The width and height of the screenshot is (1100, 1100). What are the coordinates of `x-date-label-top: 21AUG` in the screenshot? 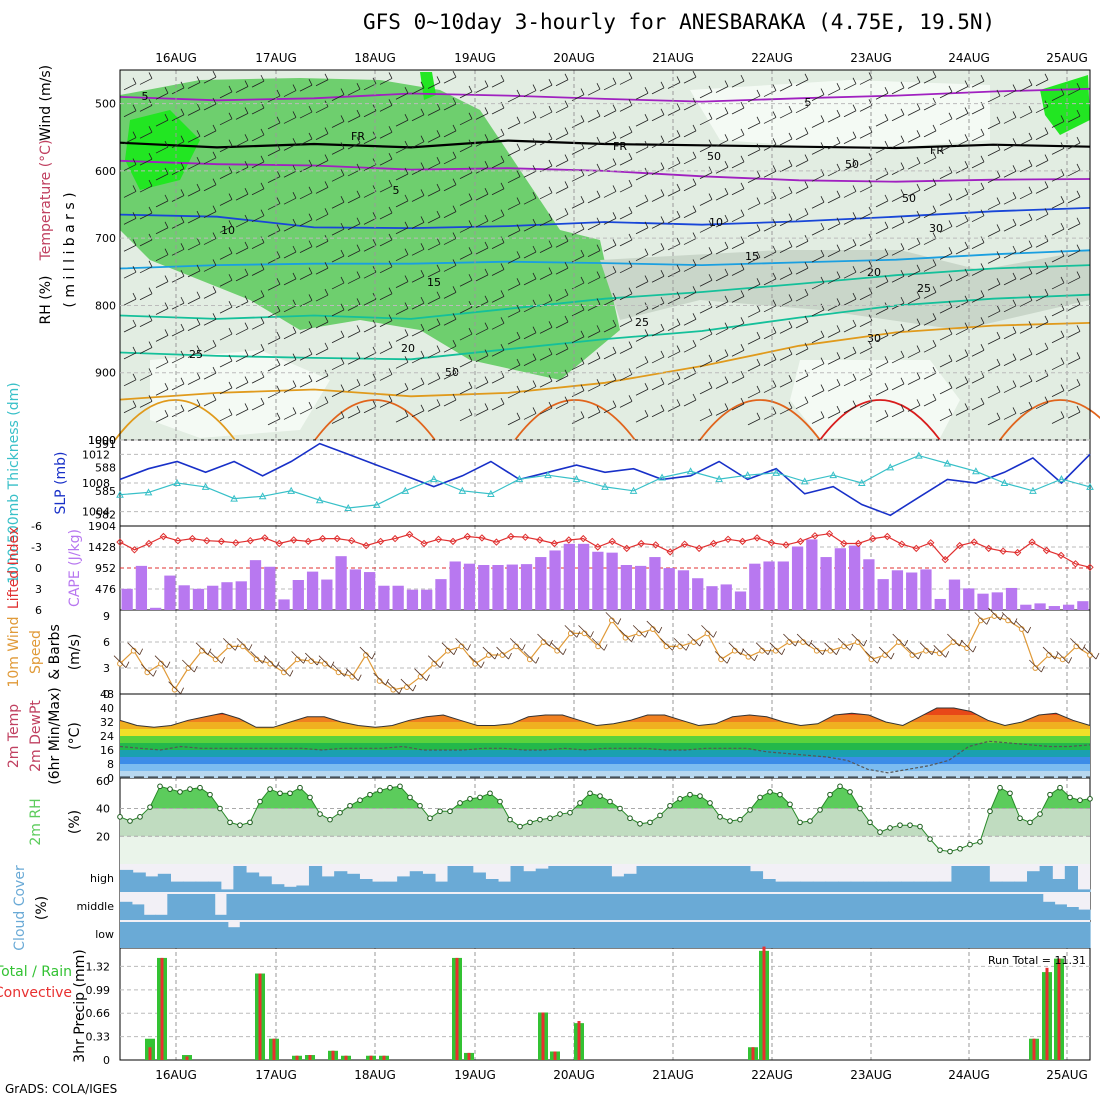 It's located at (673, 58).